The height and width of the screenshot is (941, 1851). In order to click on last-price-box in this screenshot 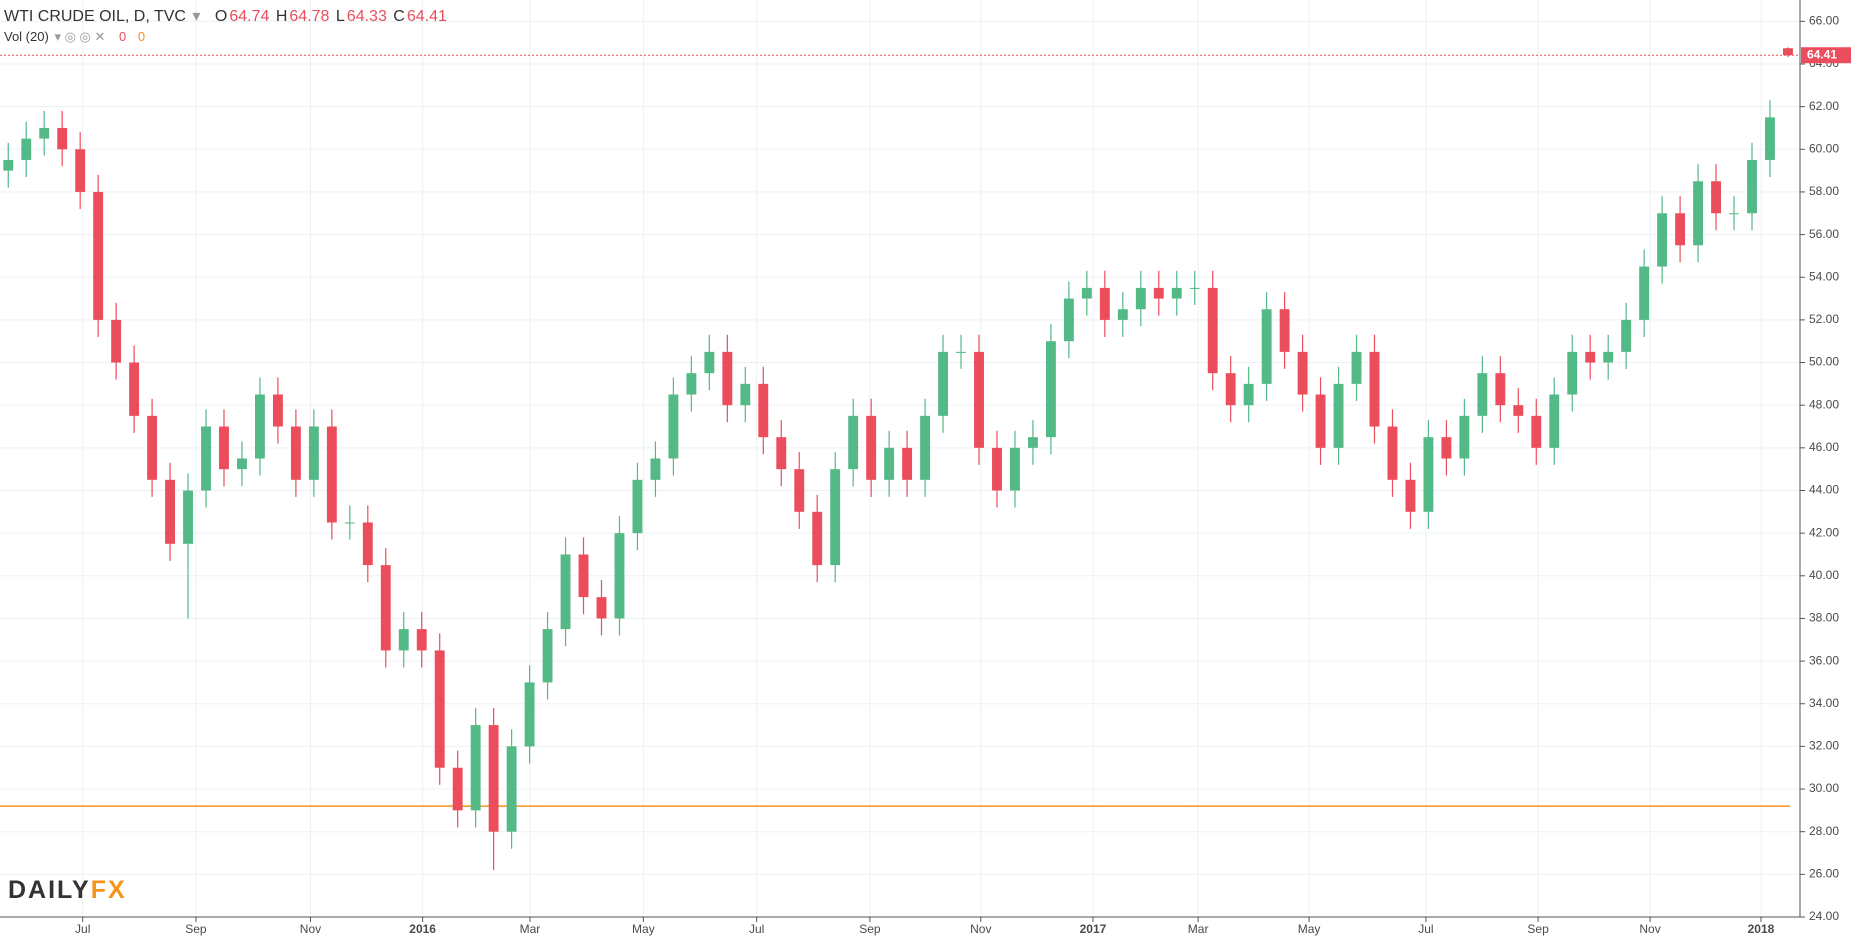, I will do `click(1826, 55)`.